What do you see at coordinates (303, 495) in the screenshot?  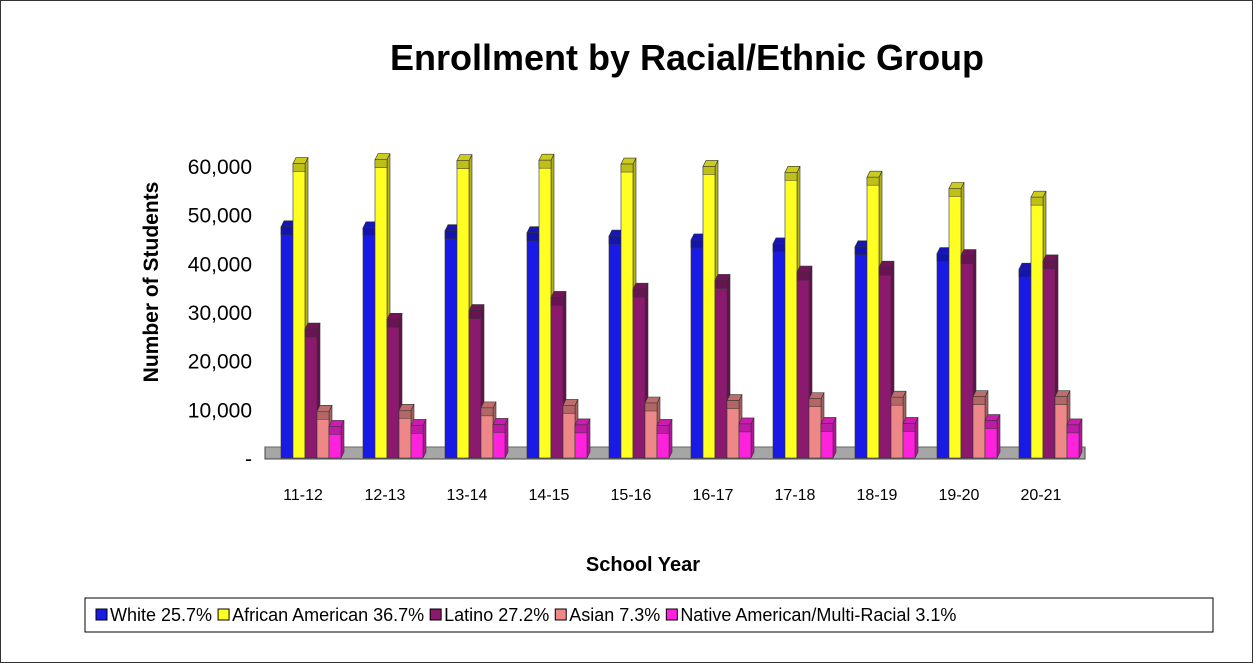 I see `x-tick-label: 11-12` at bounding box center [303, 495].